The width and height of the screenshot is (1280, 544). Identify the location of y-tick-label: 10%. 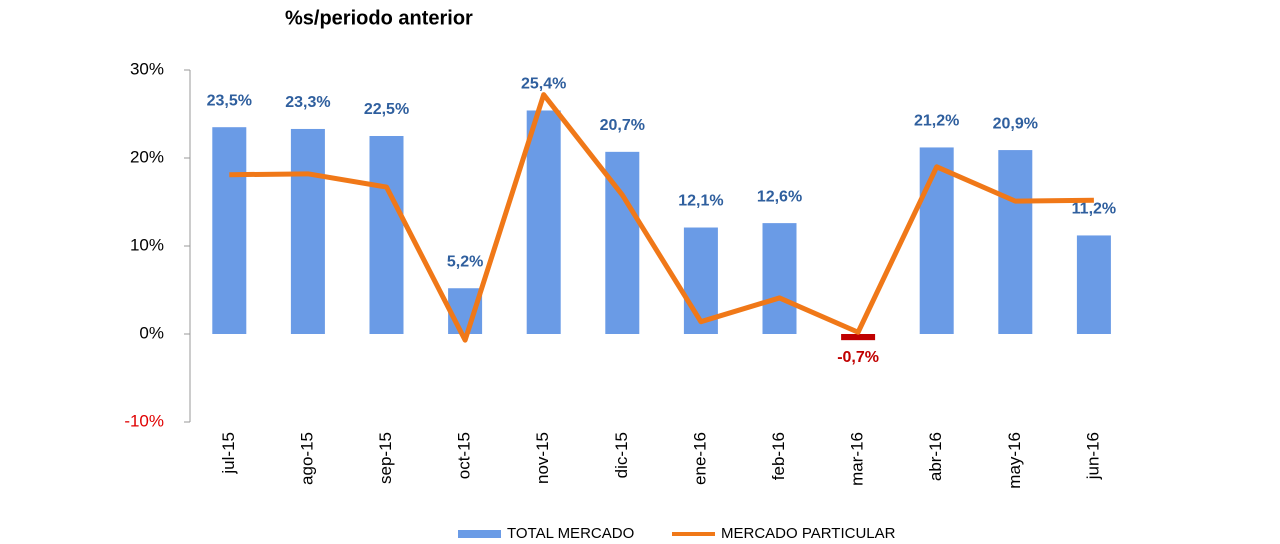
(147, 244).